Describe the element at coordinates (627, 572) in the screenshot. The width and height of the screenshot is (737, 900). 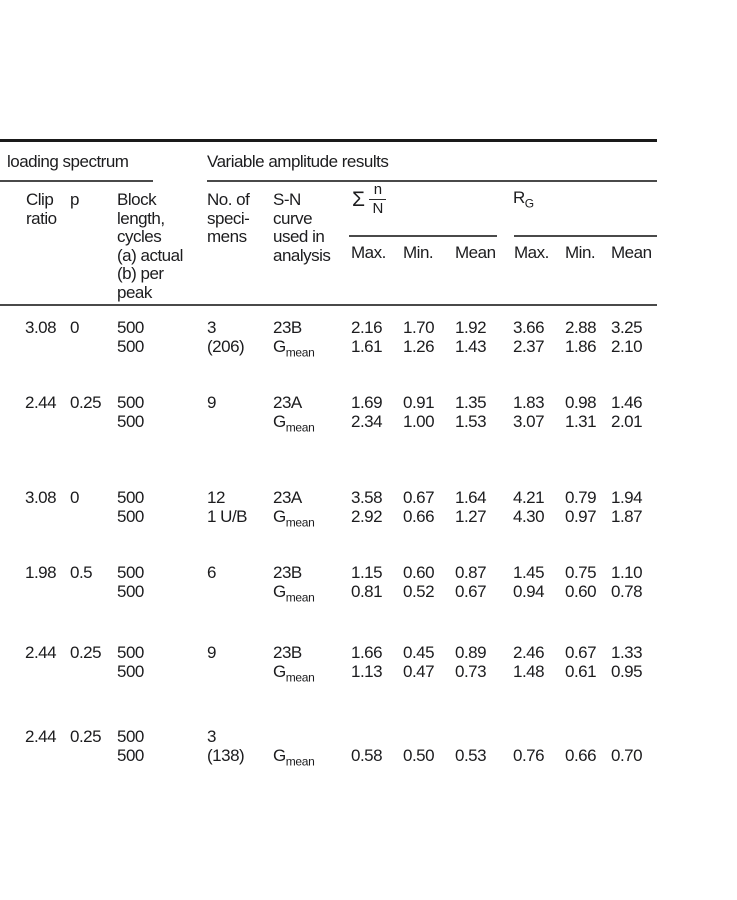
I see `cell-value: 1.10` at that location.